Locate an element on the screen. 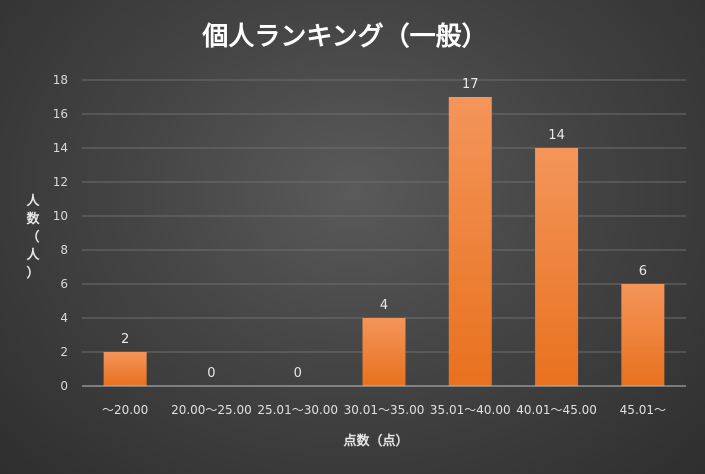  y-tick-label: 18 is located at coordinates (60, 80).